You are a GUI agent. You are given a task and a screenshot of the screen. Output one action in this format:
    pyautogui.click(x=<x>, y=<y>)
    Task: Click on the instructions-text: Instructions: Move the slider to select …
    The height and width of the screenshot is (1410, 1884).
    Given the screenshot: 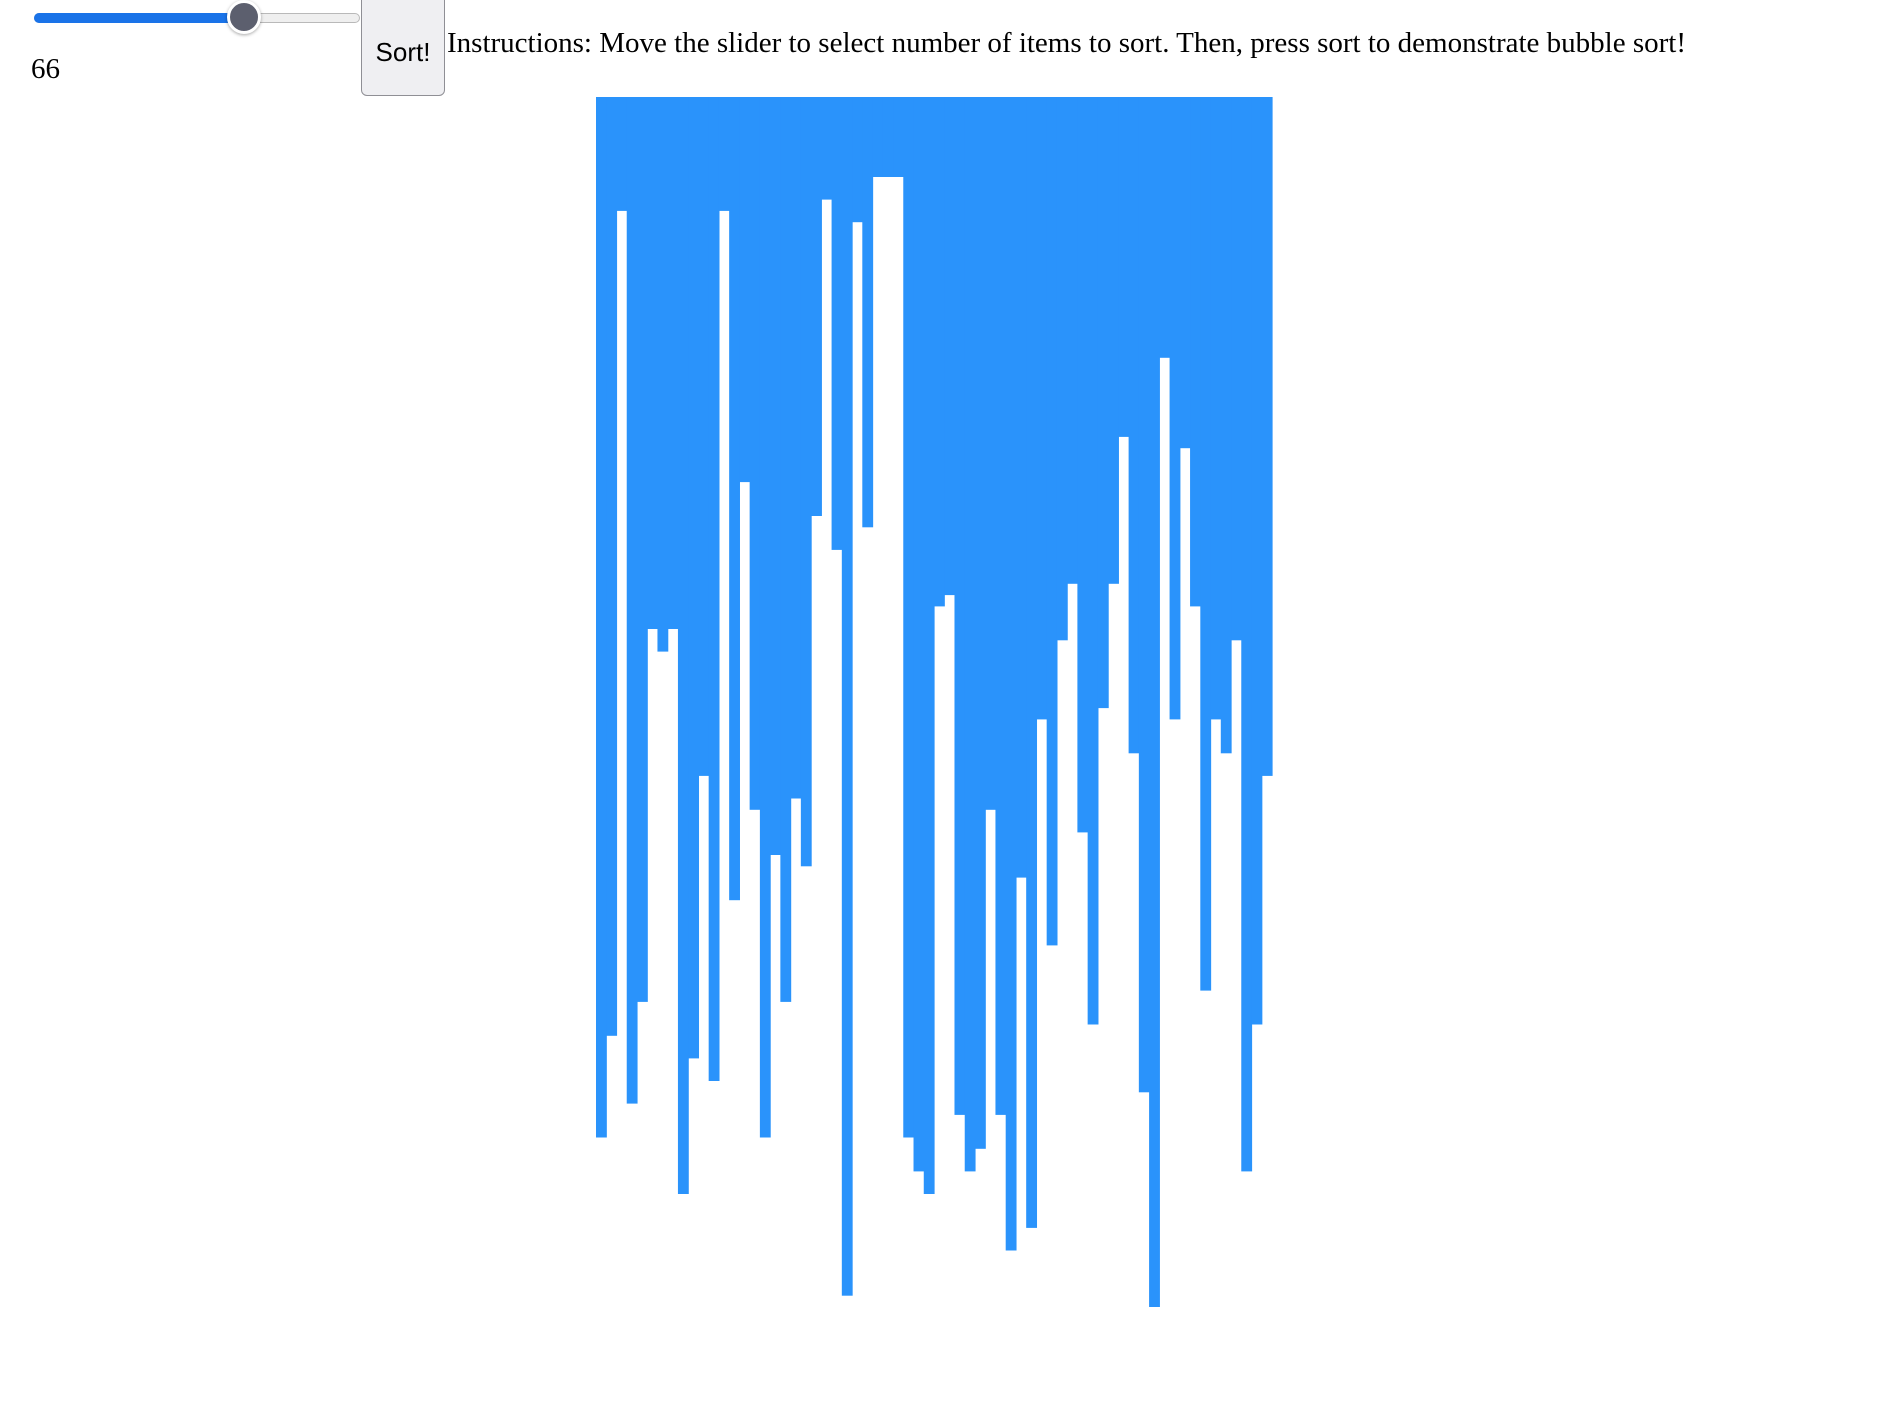 What is the action you would take?
    pyautogui.click(x=1066, y=43)
    